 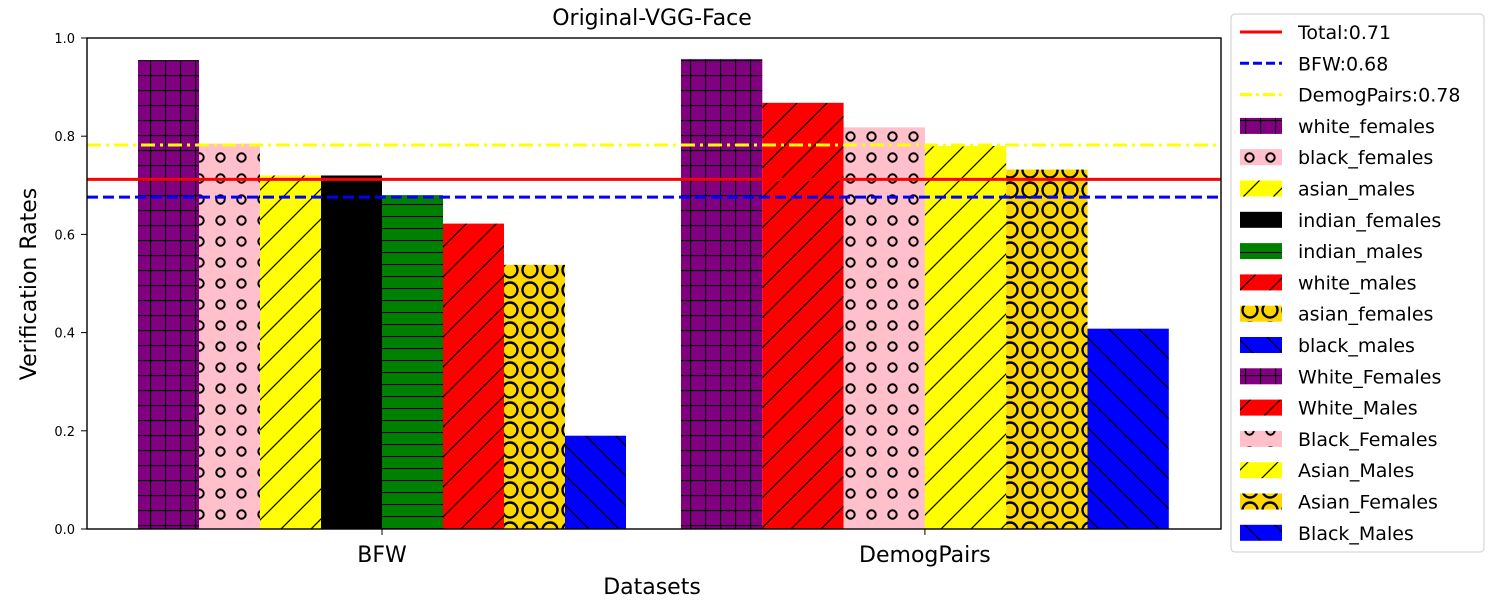 I want to click on legend-label: indian_males, so click(x=1360, y=252).